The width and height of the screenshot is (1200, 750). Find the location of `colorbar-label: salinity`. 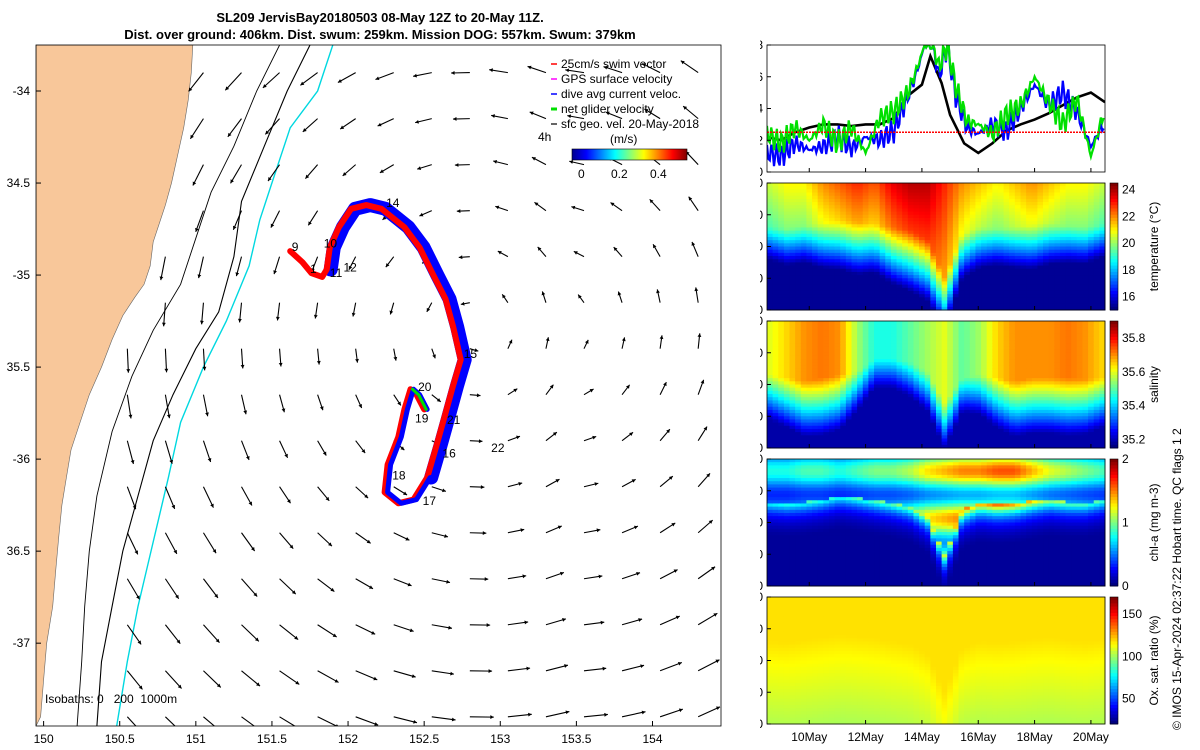

colorbar-label: salinity is located at coordinates (1154, 384).